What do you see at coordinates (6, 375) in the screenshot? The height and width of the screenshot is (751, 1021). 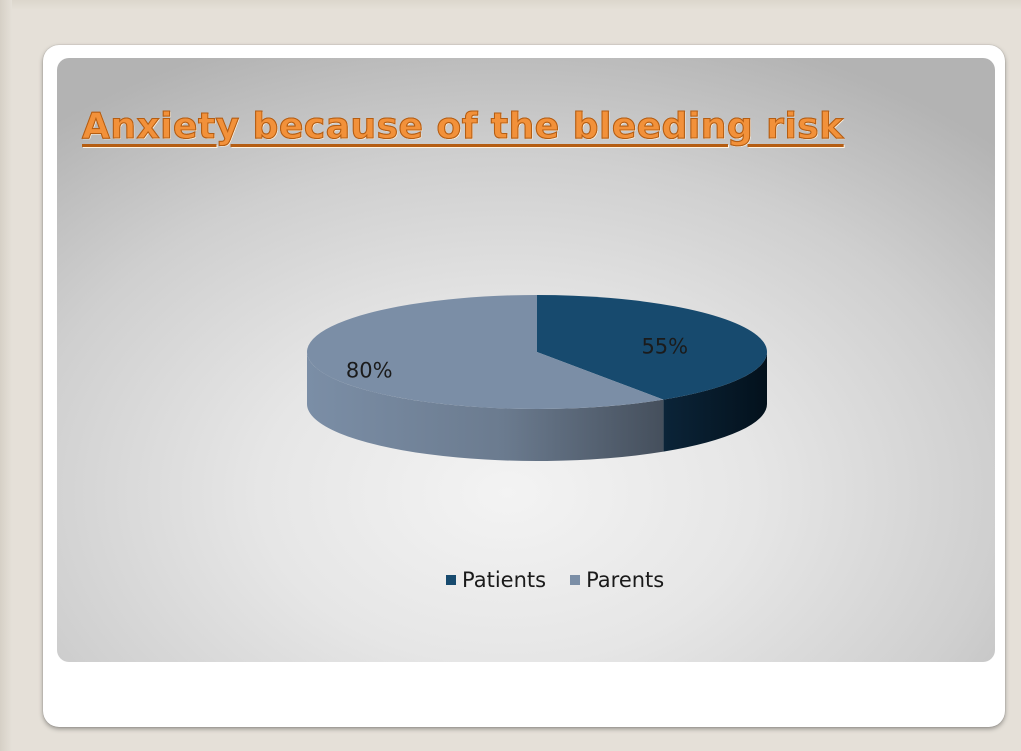 I see `window-left-border` at bounding box center [6, 375].